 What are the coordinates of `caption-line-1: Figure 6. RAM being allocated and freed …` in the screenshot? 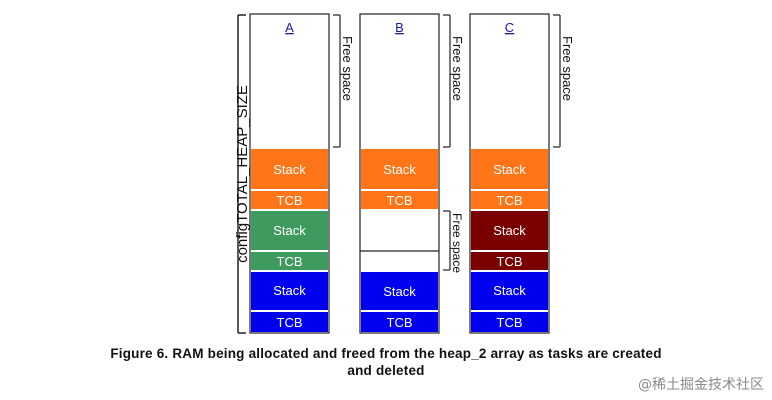 It's located at (386, 353).